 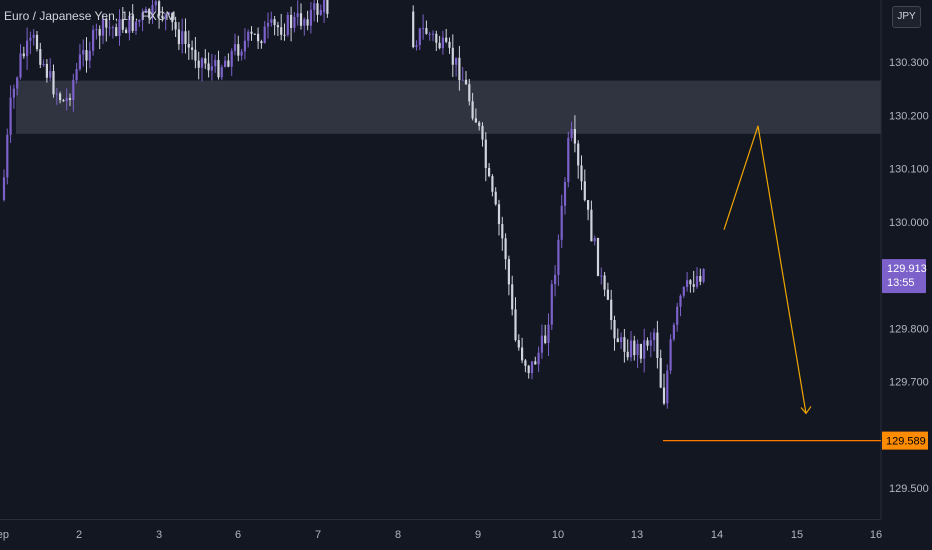 I want to click on time-tick-label: 13, so click(x=637, y=535).